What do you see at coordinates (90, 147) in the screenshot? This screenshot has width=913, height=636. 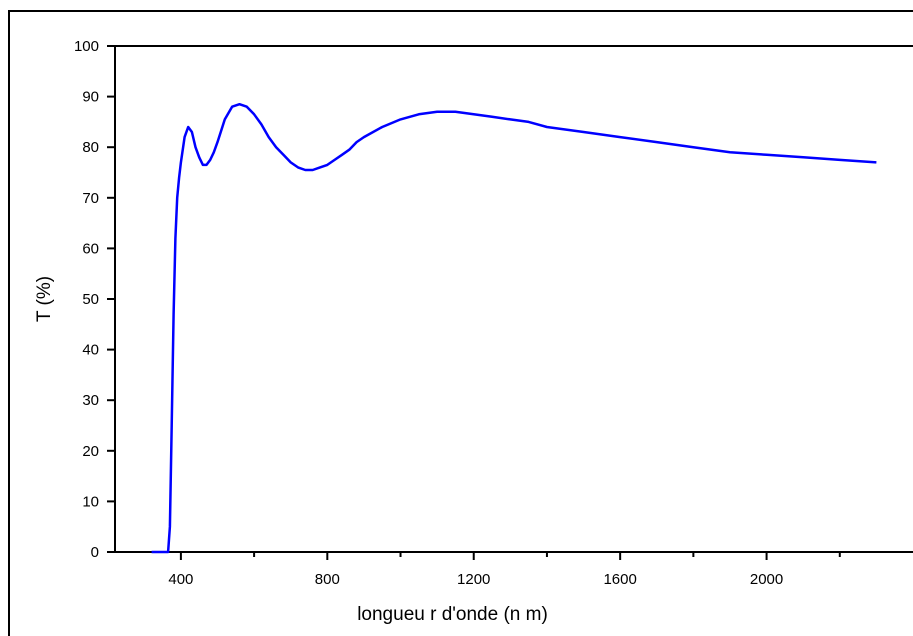 I see `y-tick-label: 80` at bounding box center [90, 147].